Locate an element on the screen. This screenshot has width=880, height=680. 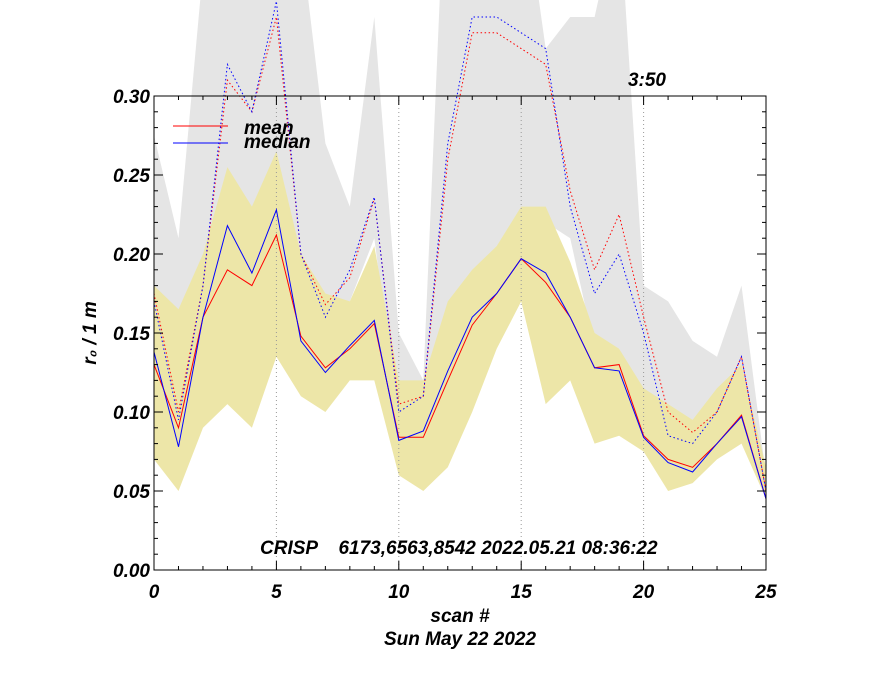
chart-title-partial: 3:50 is located at coordinates (647, 80).